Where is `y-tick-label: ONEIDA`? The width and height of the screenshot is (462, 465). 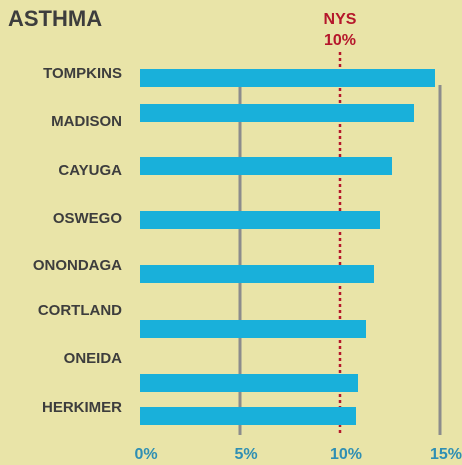
y-tick-label: ONEIDA is located at coordinates (93, 358).